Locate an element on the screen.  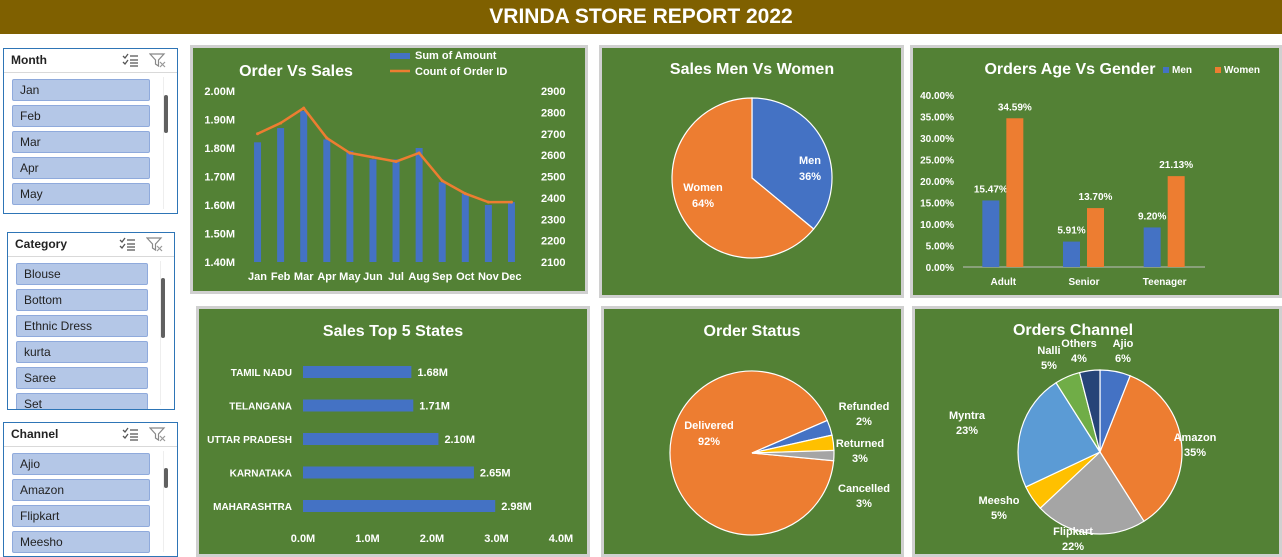
pie-slice-myntra is located at coordinates (1059, 434).